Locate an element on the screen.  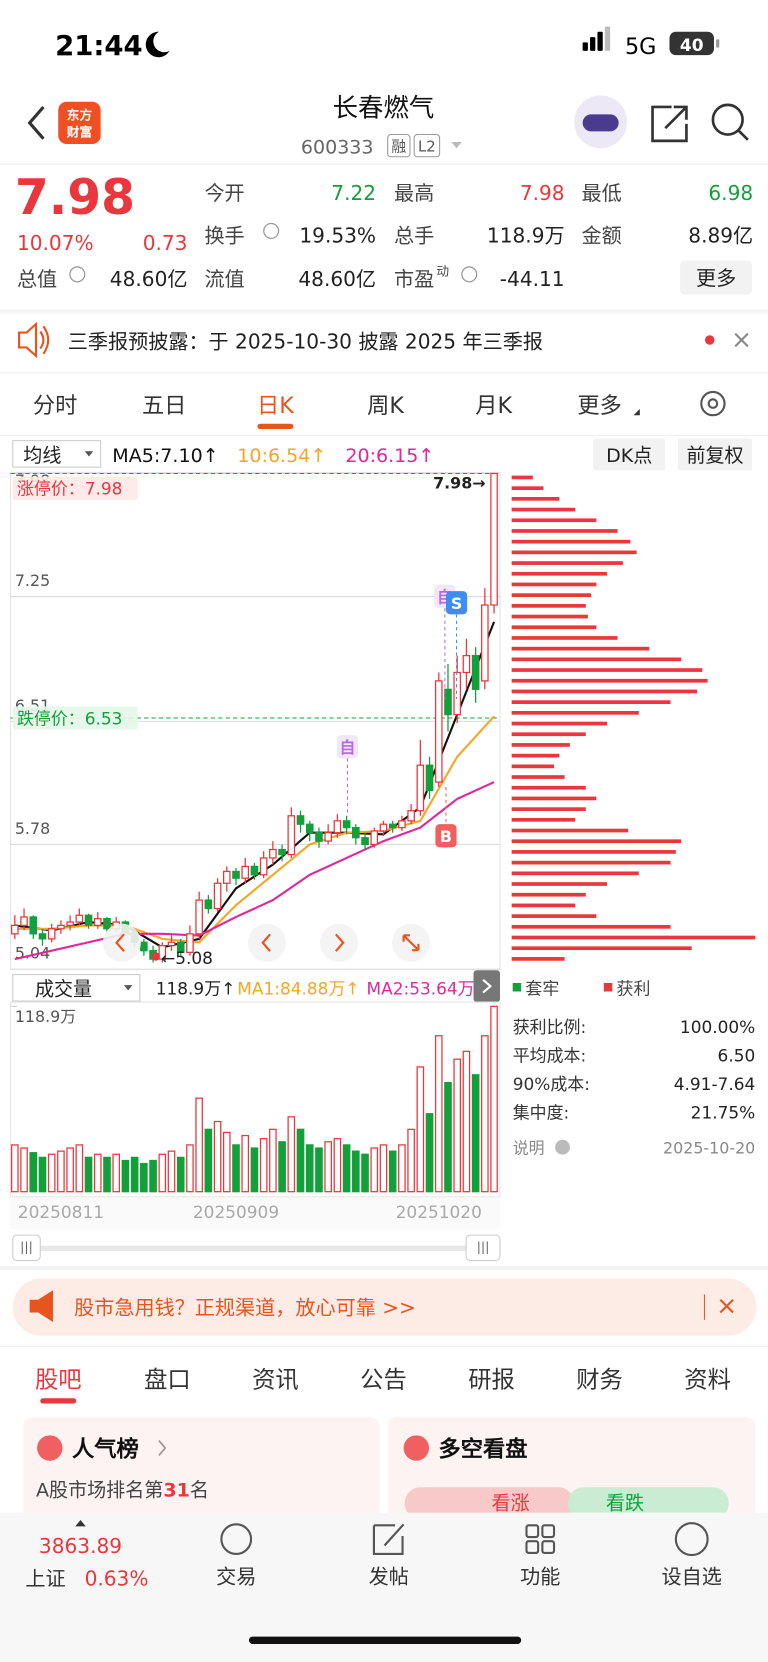
back-button is located at coordinates (36, 122).